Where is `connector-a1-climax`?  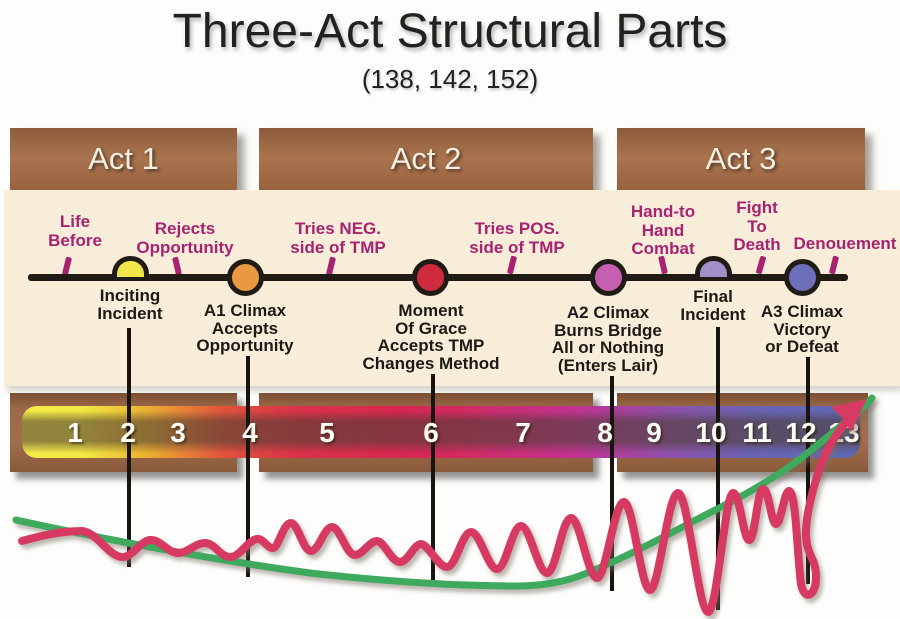 connector-a1-climax is located at coordinates (248, 466).